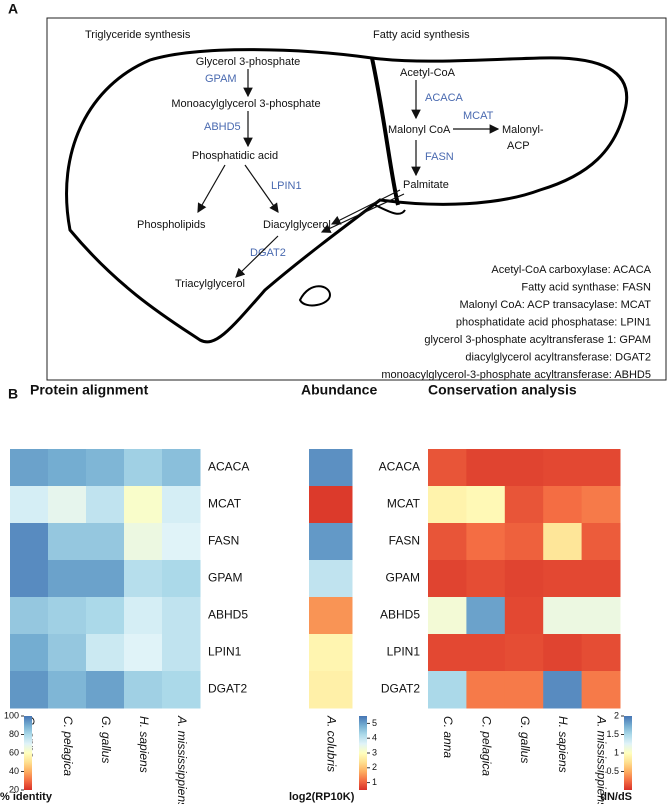 This screenshot has width=668, height=804. I want to click on node: Acetyl-CoA, so click(428, 73).